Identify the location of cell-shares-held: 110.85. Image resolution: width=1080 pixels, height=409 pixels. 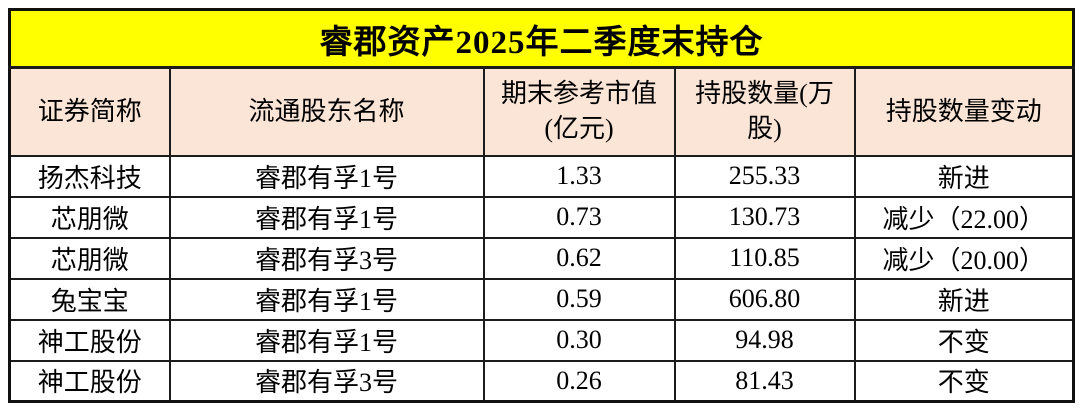
(764, 258).